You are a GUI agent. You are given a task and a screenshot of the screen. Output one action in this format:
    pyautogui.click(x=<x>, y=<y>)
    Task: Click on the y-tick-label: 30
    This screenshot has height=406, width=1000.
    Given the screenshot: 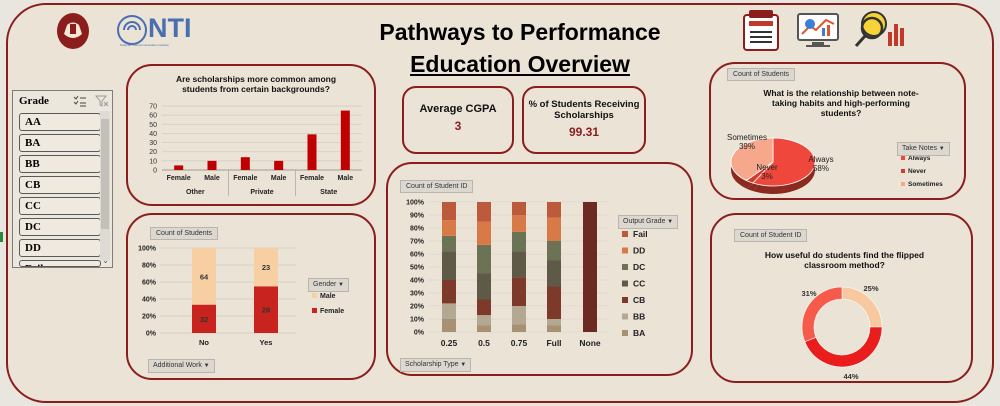 What is the action you would take?
    pyautogui.click(x=153, y=143)
    